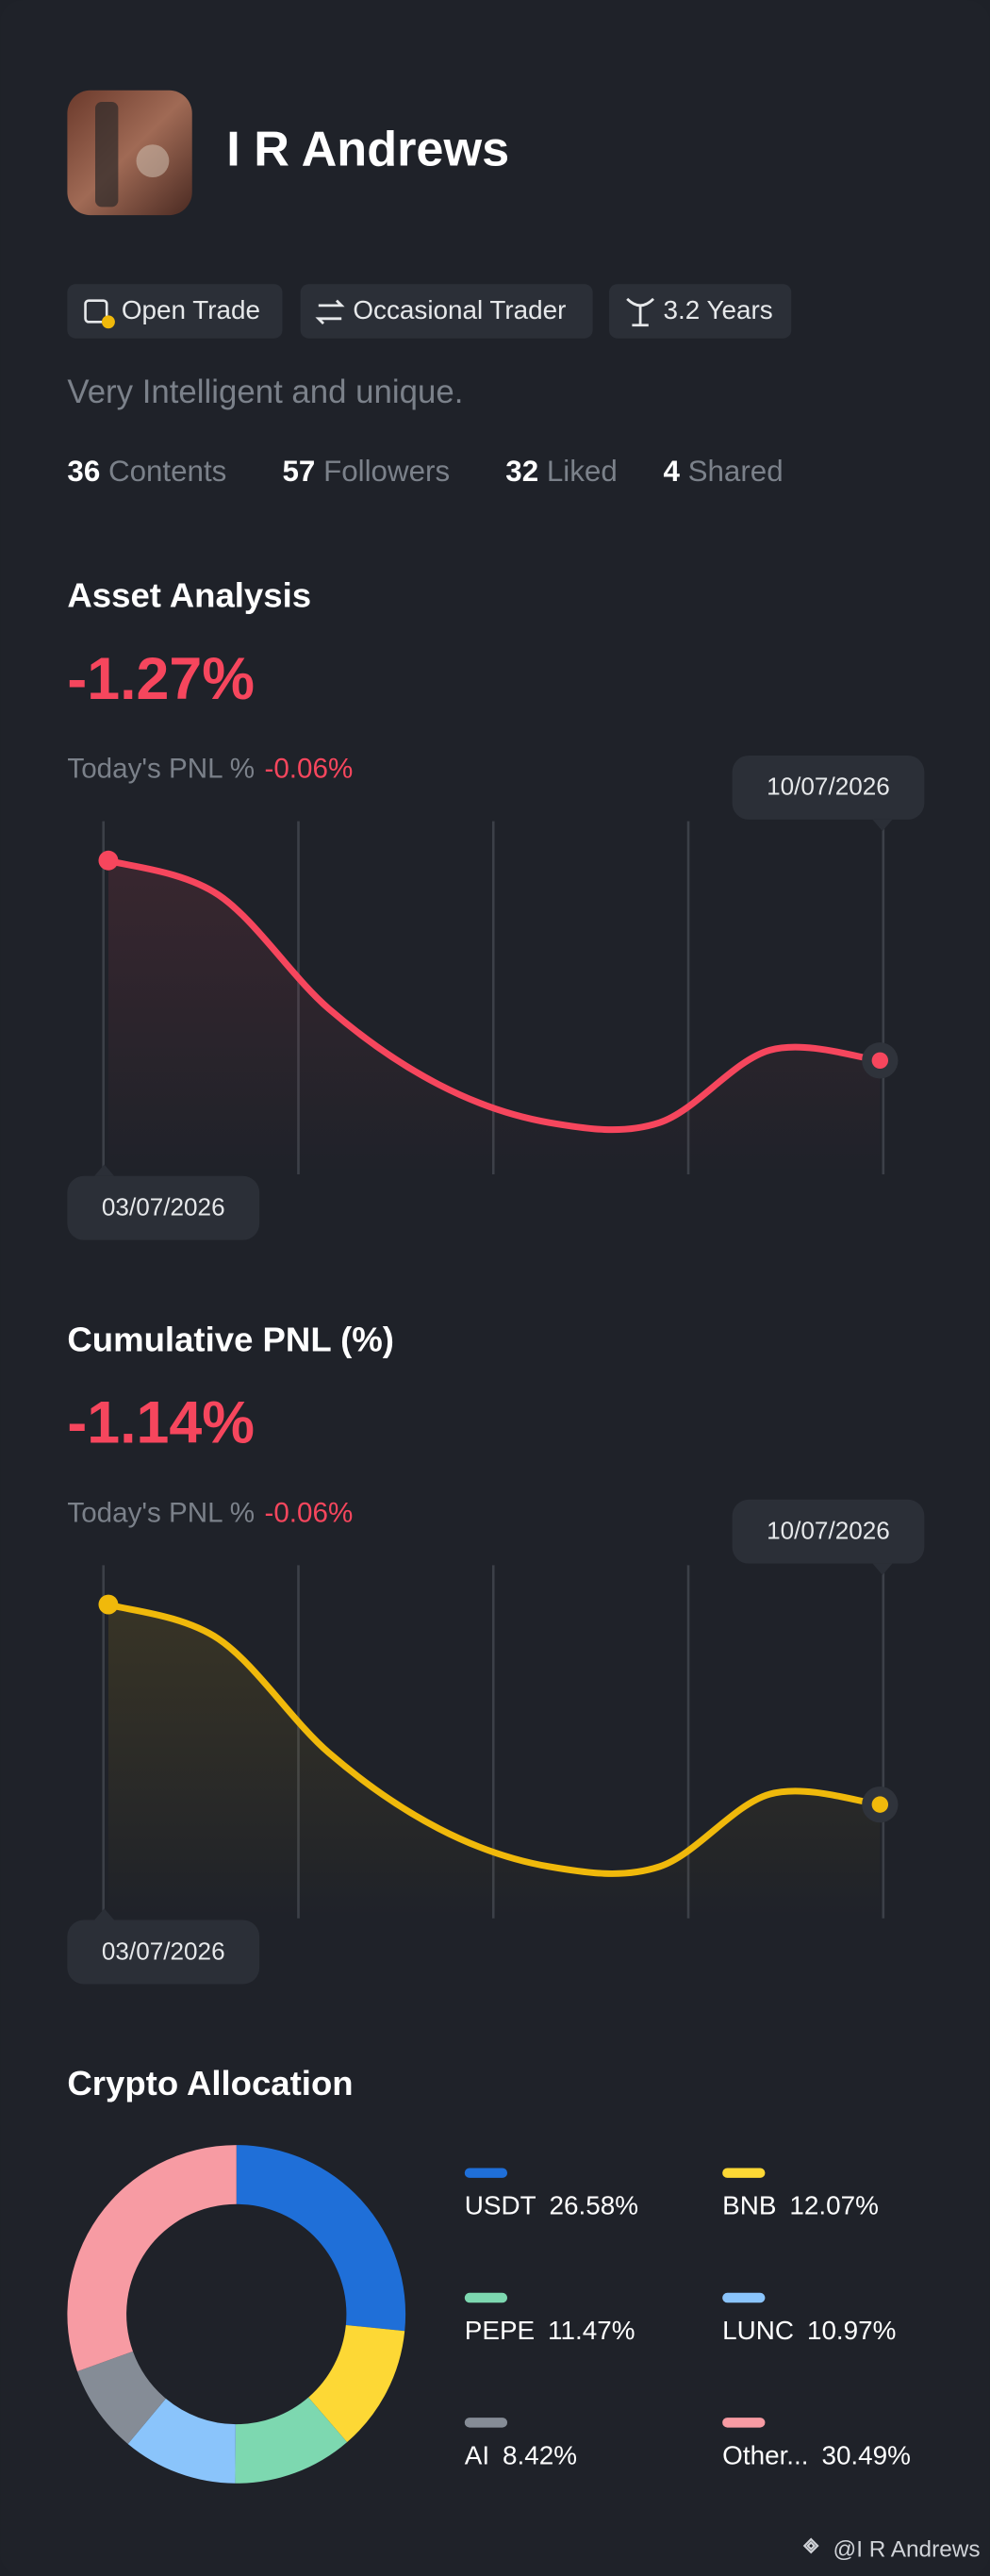 The width and height of the screenshot is (990, 2576). Describe the element at coordinates (299, 471) in the screenshot. I see `stat-value: 57` at that location.